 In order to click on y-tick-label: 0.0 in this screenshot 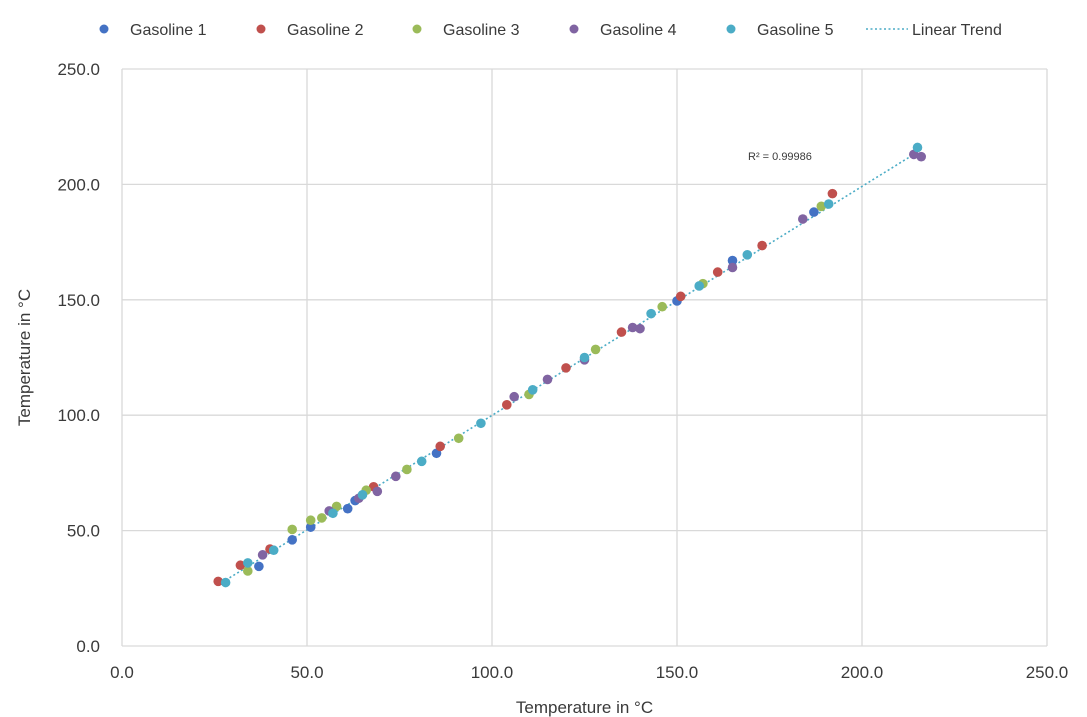, I will do `click(88, 646)`.